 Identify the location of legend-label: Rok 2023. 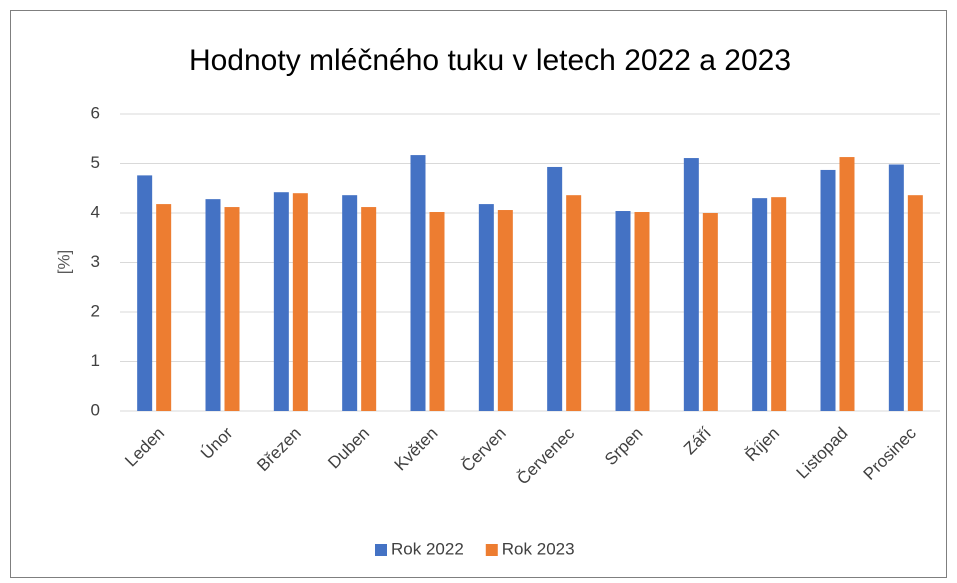
(538, 548).